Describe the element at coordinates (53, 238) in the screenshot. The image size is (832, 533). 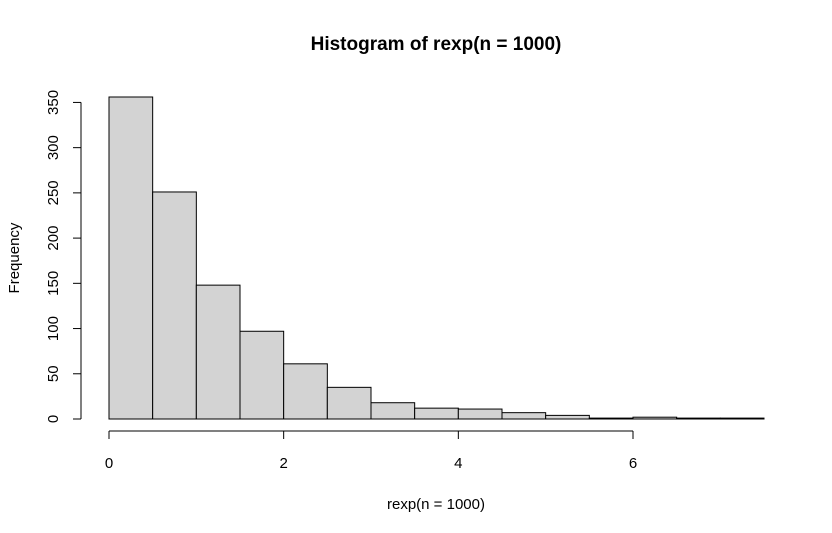
I see `y-tick-label: 200` at that location.